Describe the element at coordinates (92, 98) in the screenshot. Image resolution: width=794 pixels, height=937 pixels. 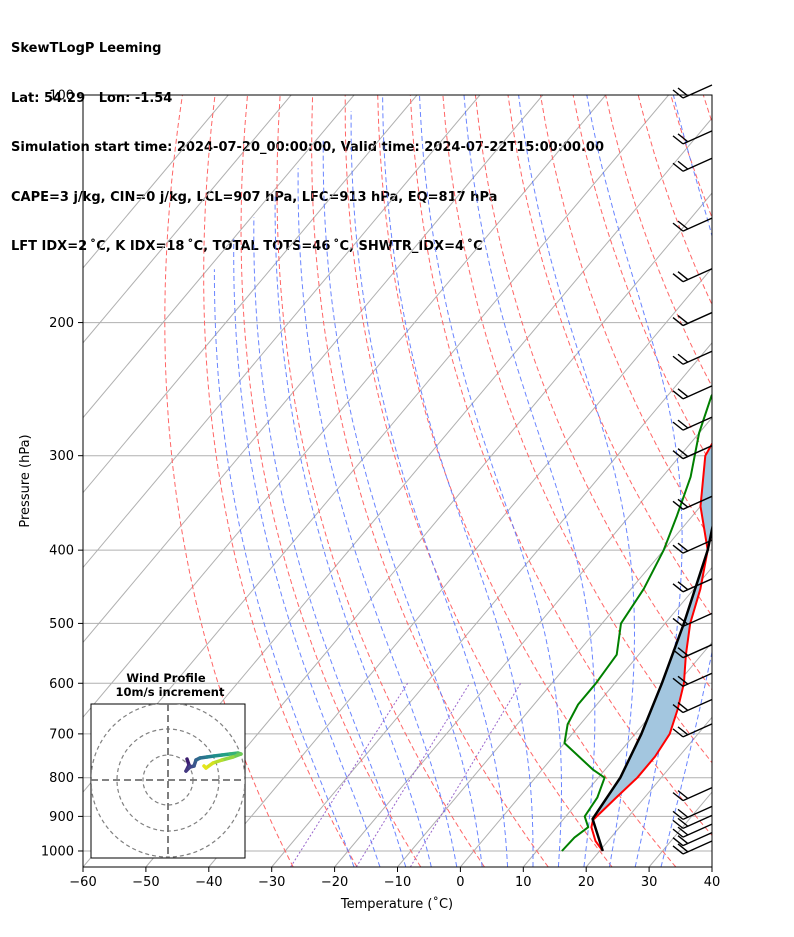
I see `title-line-location: Lat: 54.29 Lon: -1.54` at that location.